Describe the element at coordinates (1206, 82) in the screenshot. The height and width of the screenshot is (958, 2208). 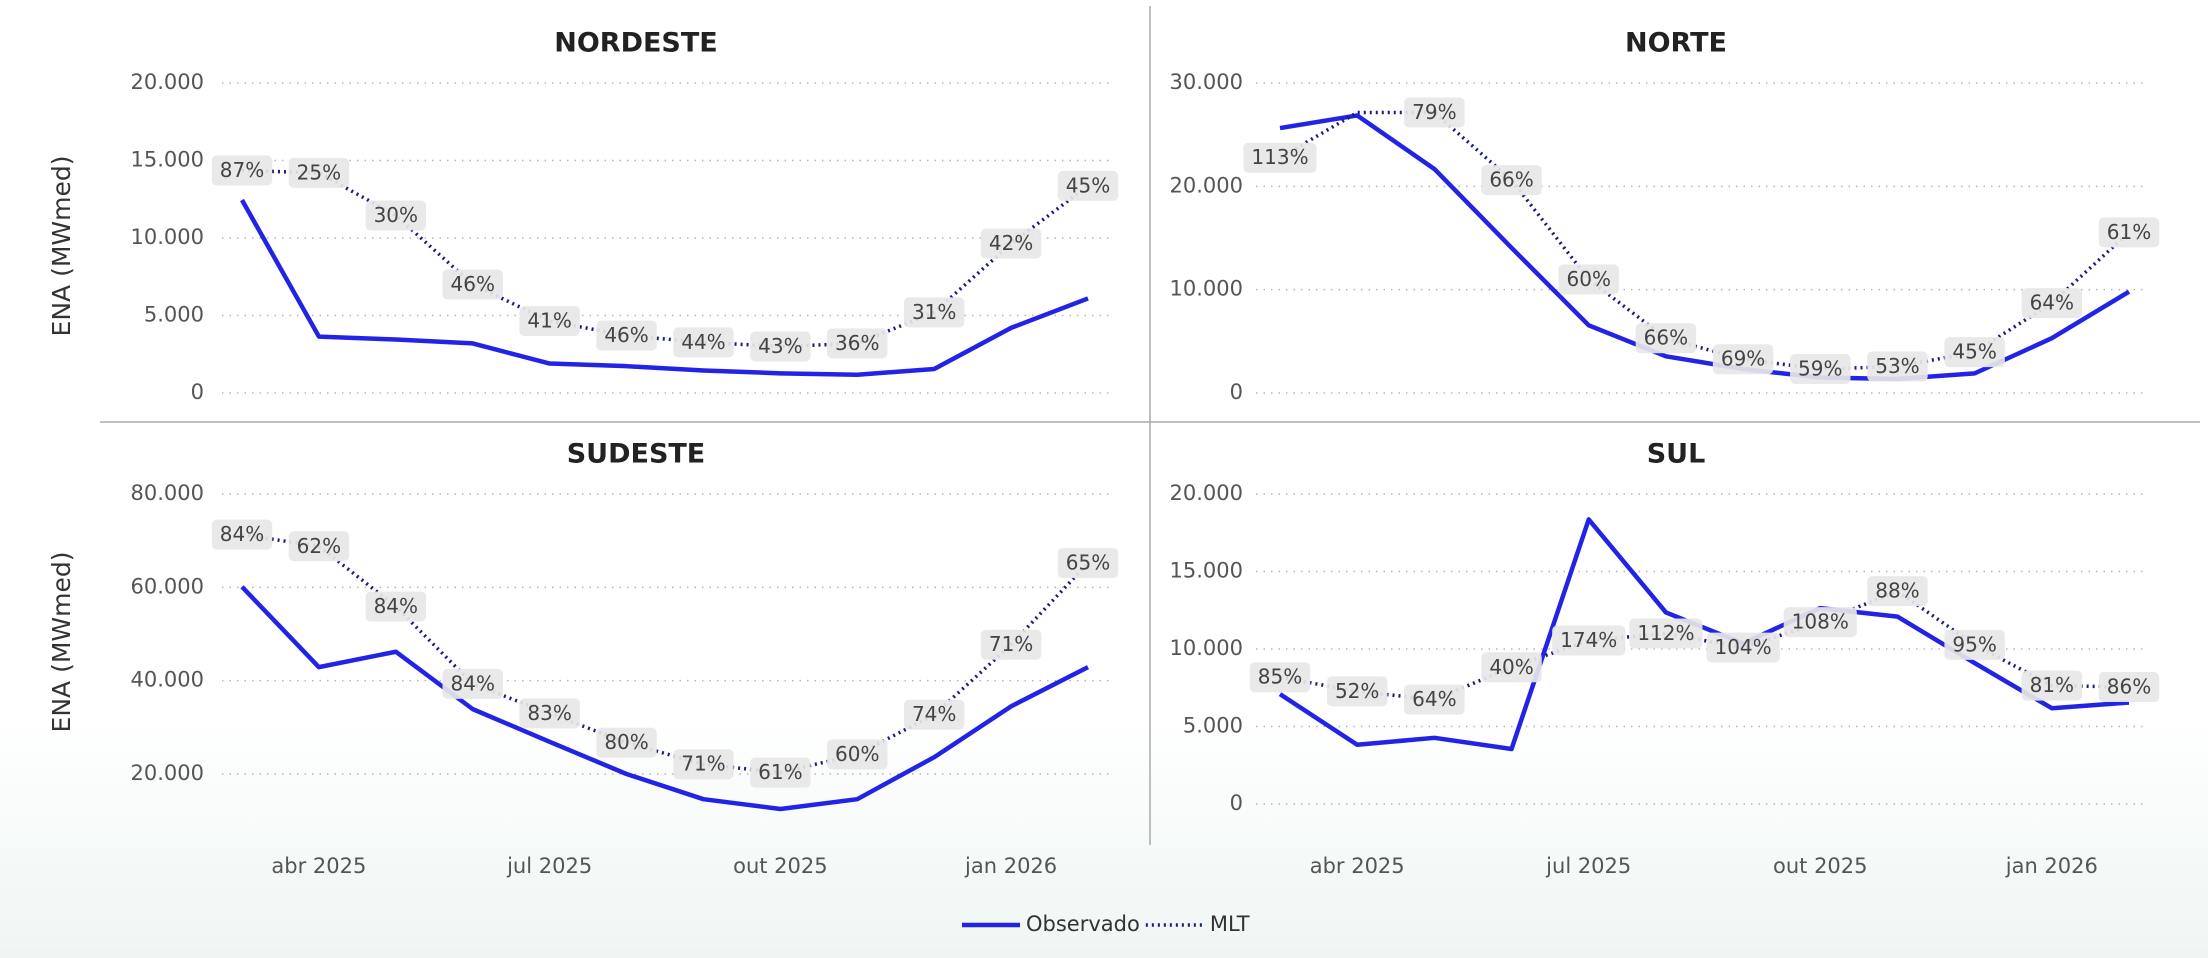
I see `y-tick-label: 30.000` at that location.